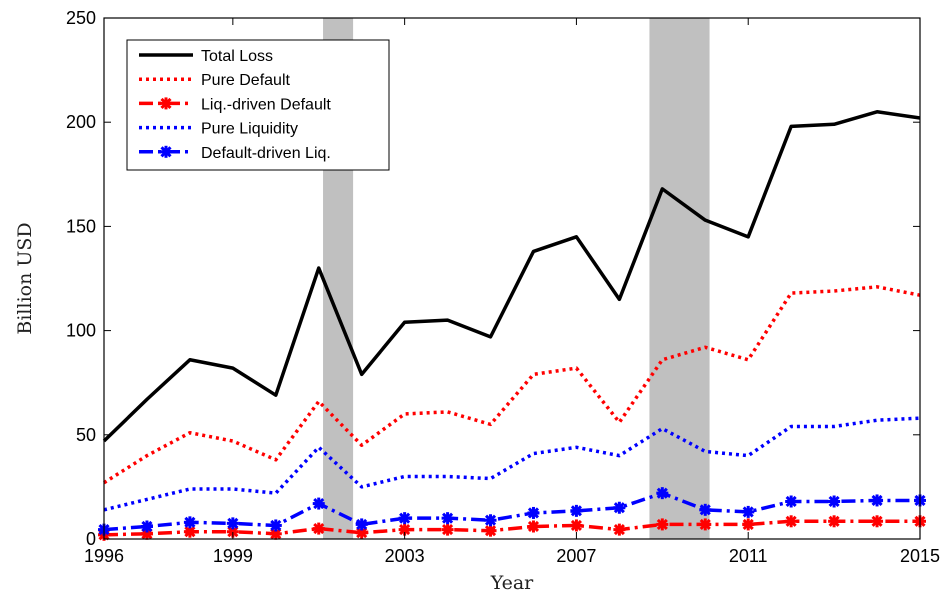 This screenshot has height=596, width=948. Describe the element at coordinates (86, 435) in the screenshot. I see `y-tick-label: 50` at that location.